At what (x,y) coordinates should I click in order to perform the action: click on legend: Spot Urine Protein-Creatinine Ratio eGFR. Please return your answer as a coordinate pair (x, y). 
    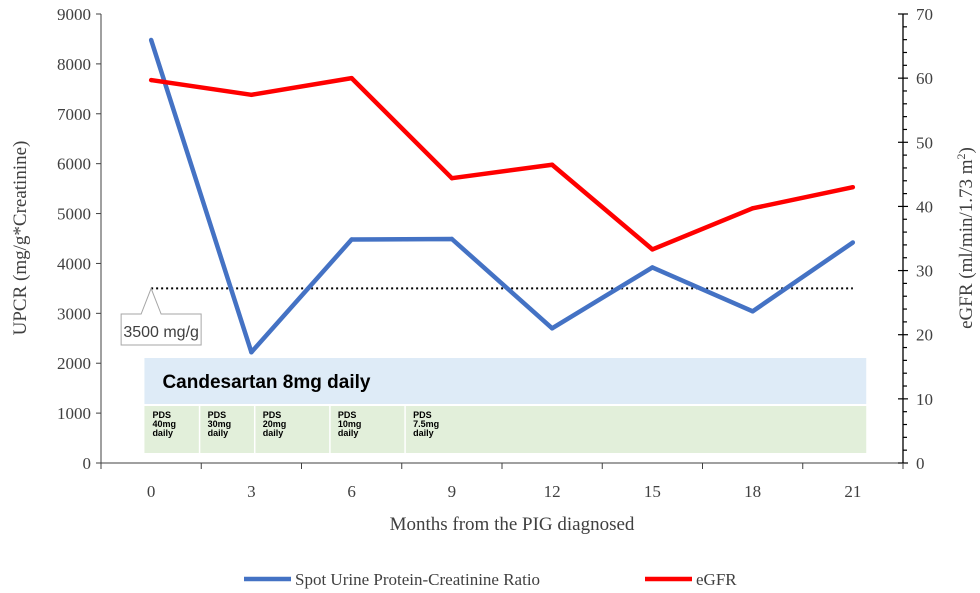
    Looking at the image, I should click on (490, 579).